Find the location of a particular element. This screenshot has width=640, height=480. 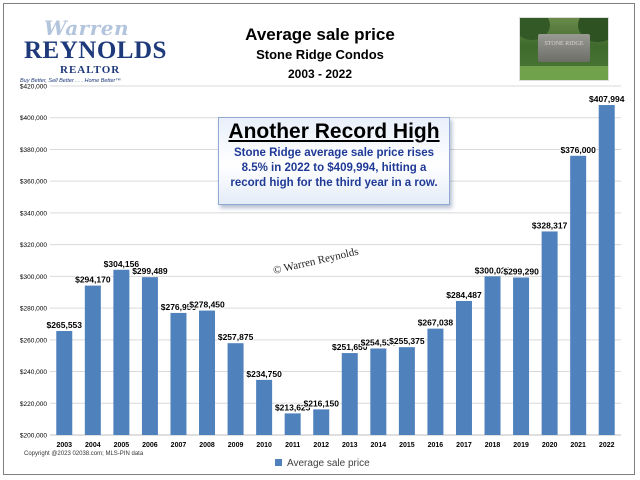

x-tick-label: 2008 is located at coordinates (207, 445).